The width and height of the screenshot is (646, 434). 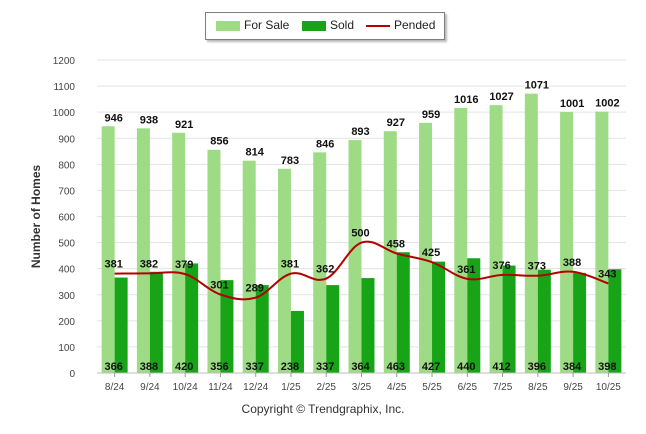 I want to click on sold-value-label: 384, so click(x=572, y=367).